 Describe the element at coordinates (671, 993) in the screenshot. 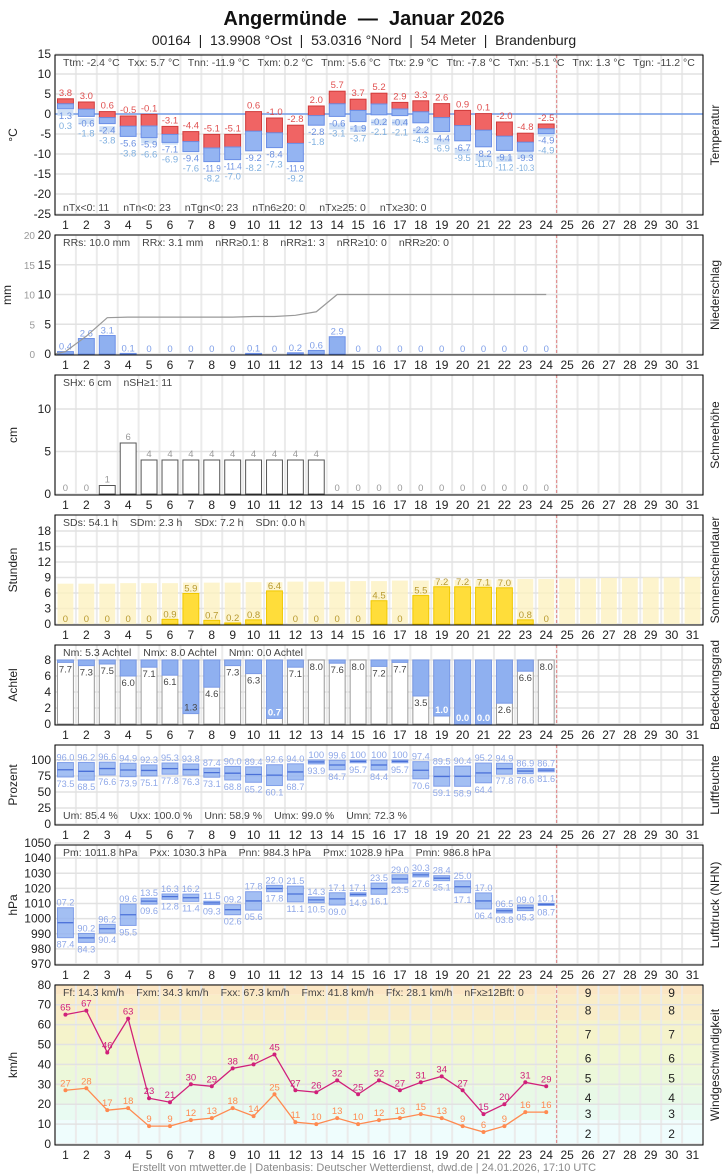

I see `beaufort-label: 9` at that location.